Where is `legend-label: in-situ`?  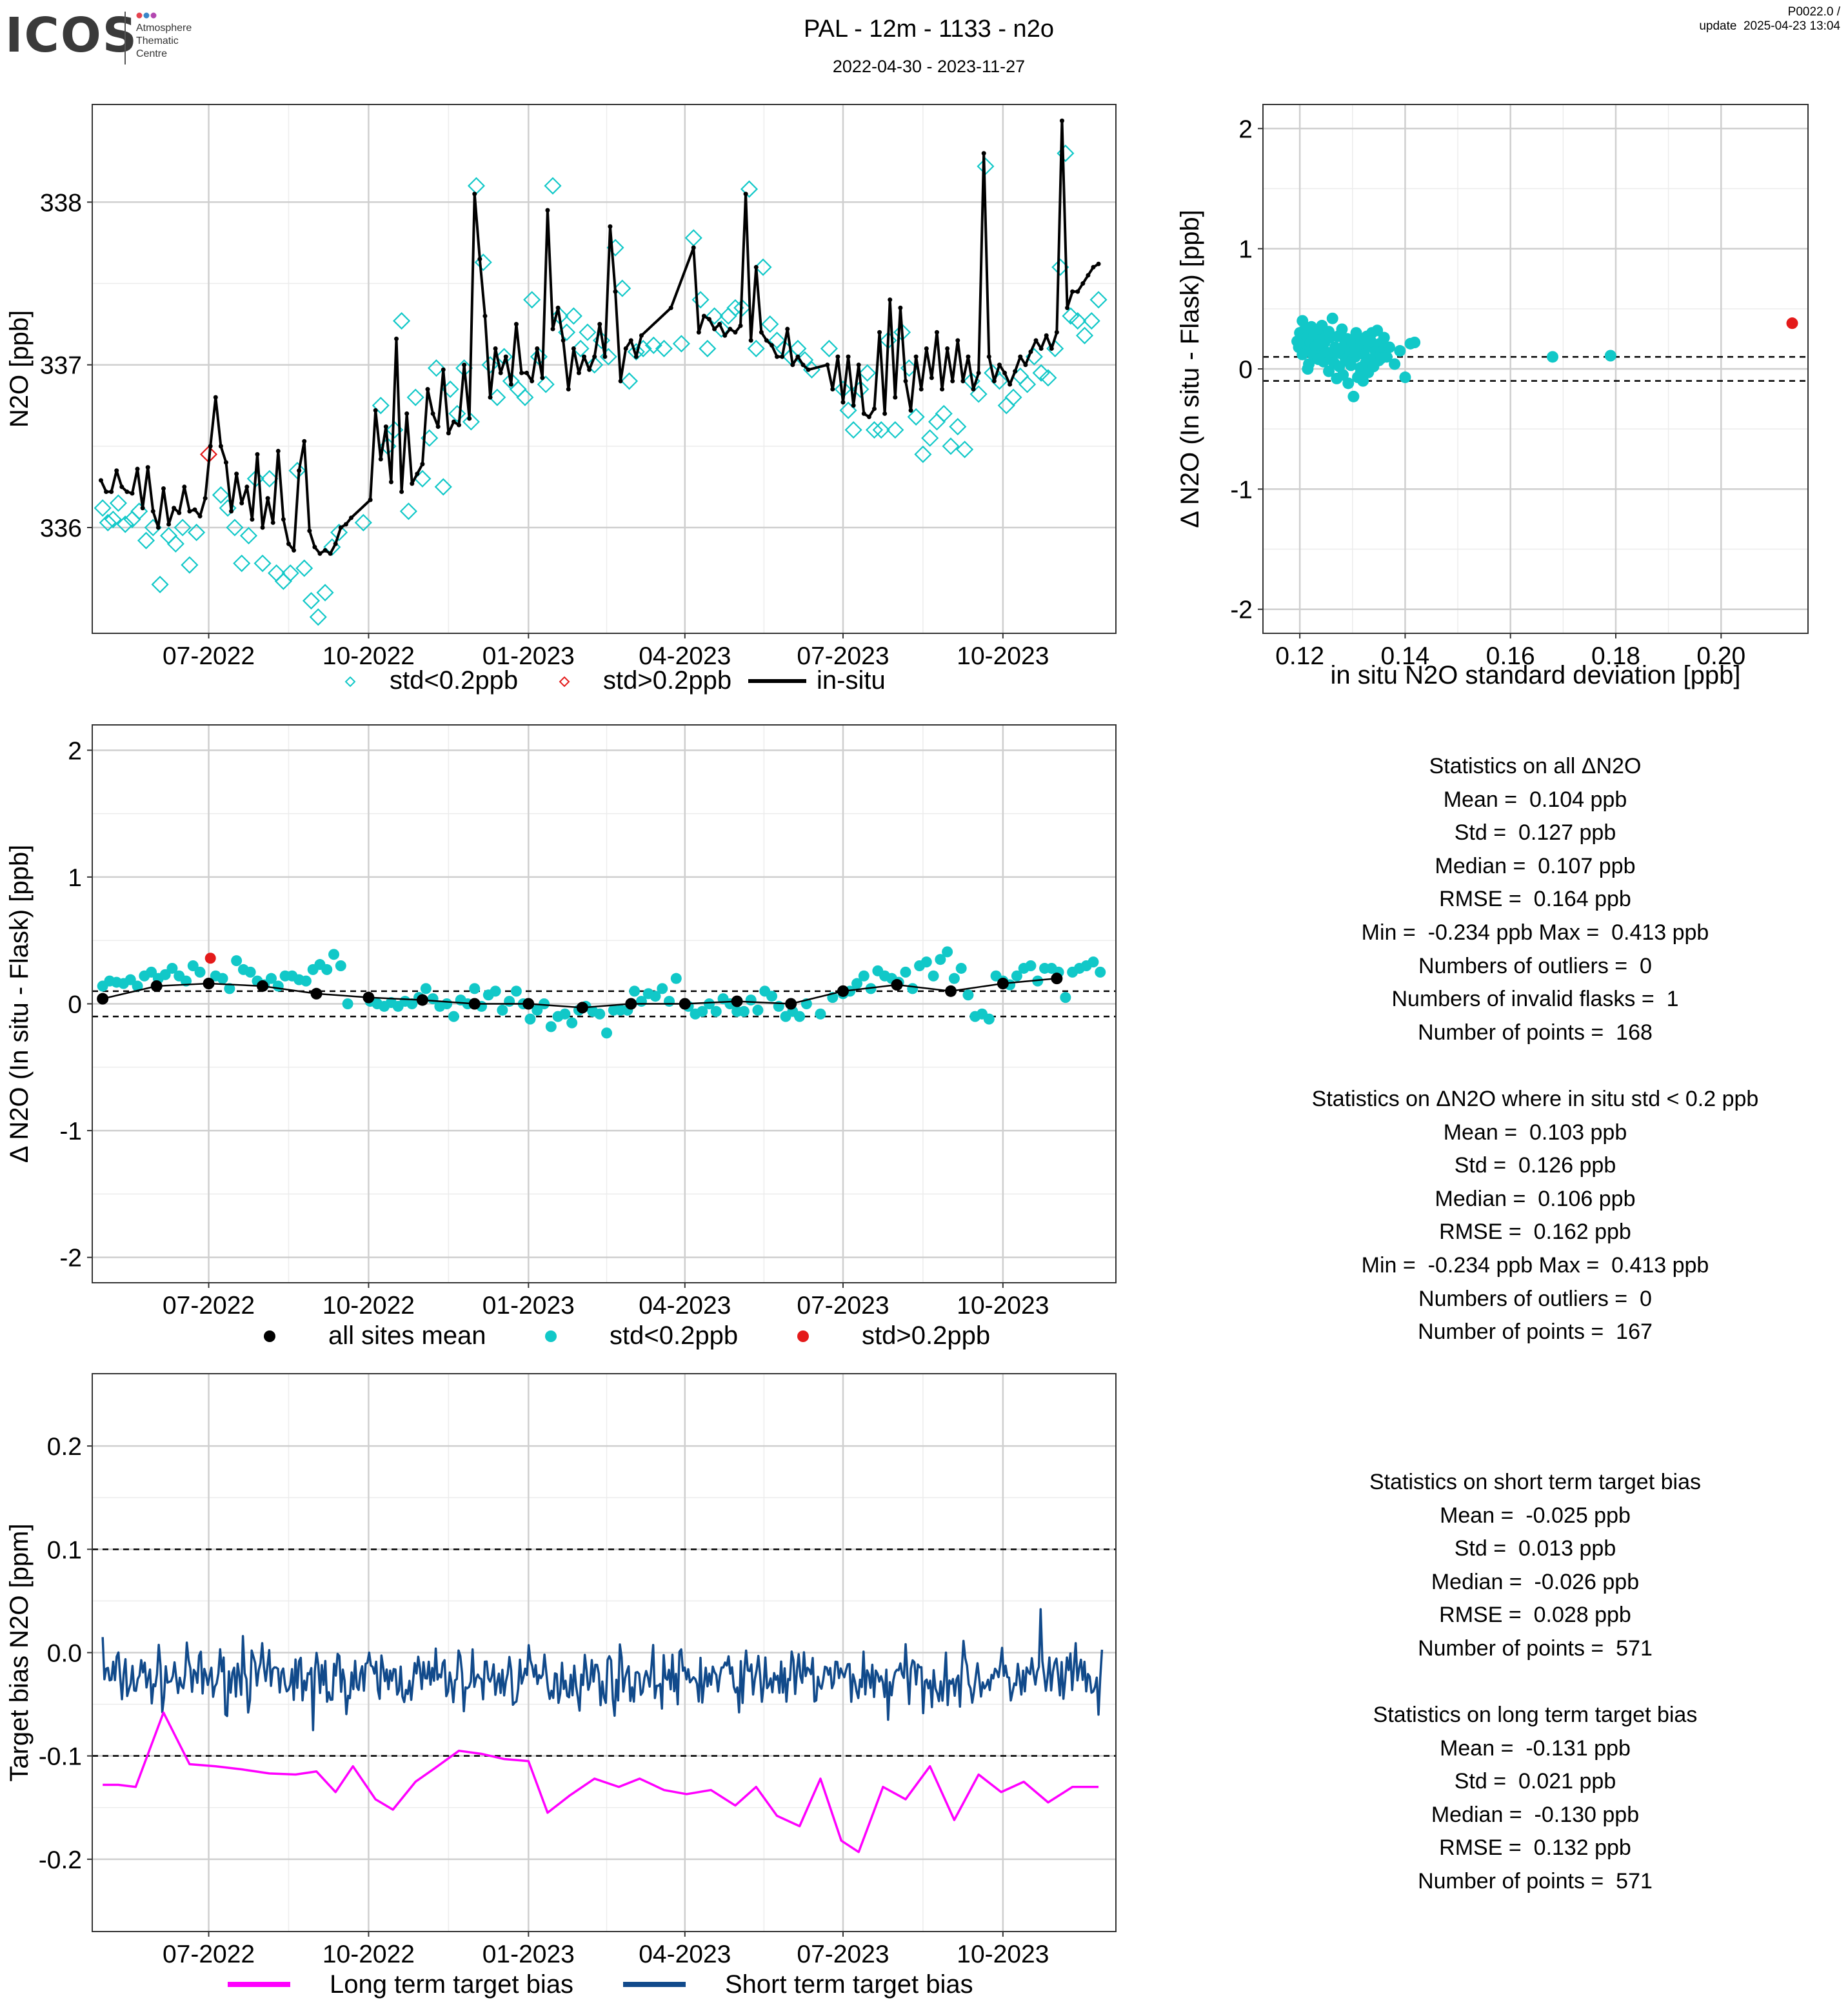
legend-label: in-situ is located at coordinates (852, 680).